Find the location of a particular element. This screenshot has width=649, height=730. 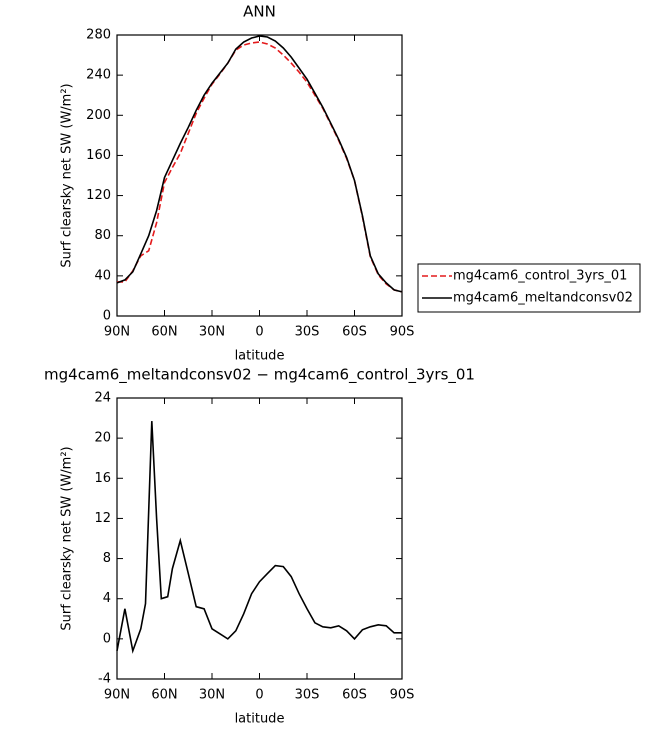

y-tick-label: 20 is located at coordinates (102, 438).